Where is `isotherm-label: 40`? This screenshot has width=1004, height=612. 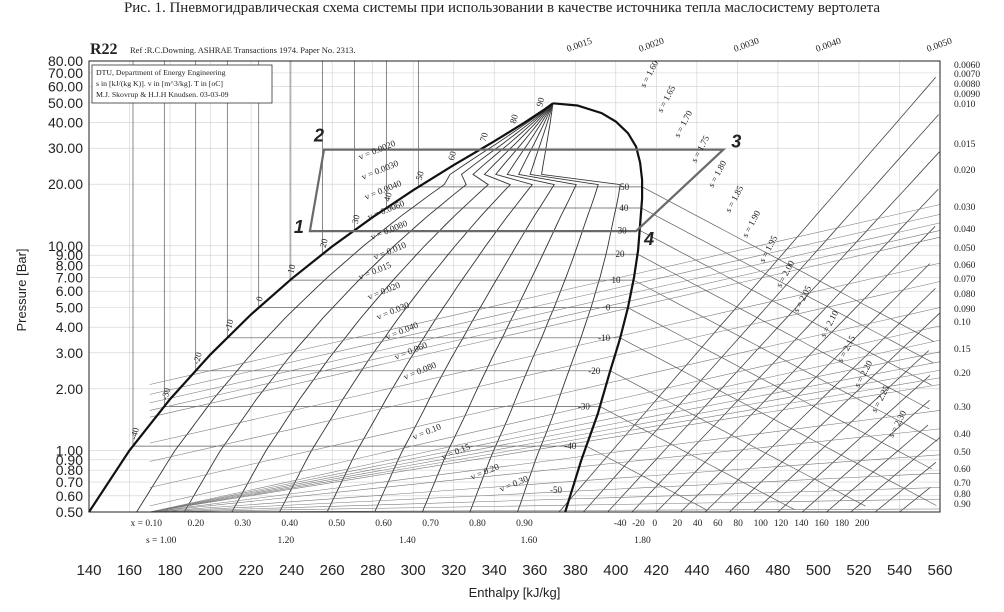 isotherm-label: 40 is located at coordinates (698, 524).